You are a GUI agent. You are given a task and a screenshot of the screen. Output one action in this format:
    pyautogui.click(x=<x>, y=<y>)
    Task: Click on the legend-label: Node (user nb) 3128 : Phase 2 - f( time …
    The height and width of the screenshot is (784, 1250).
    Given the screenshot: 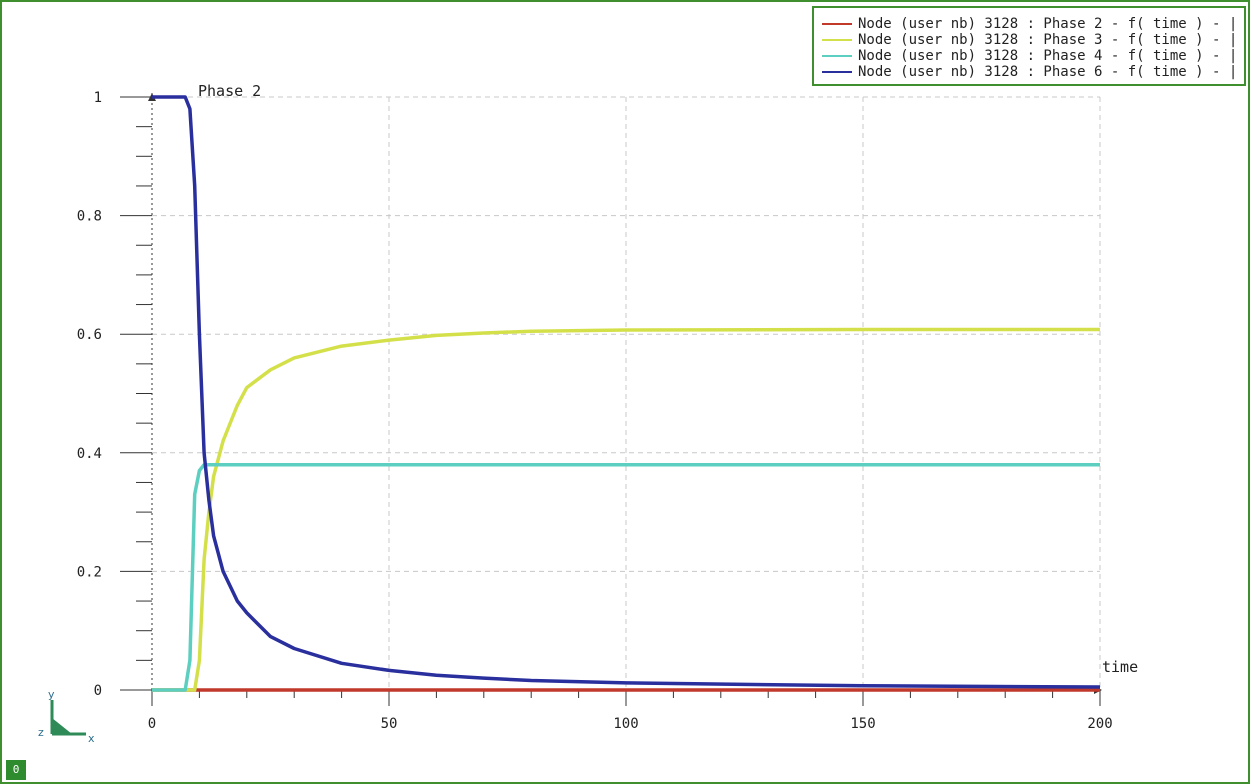 What is the action you would take?
    pyautogui.click(x=1048, y=24)
    